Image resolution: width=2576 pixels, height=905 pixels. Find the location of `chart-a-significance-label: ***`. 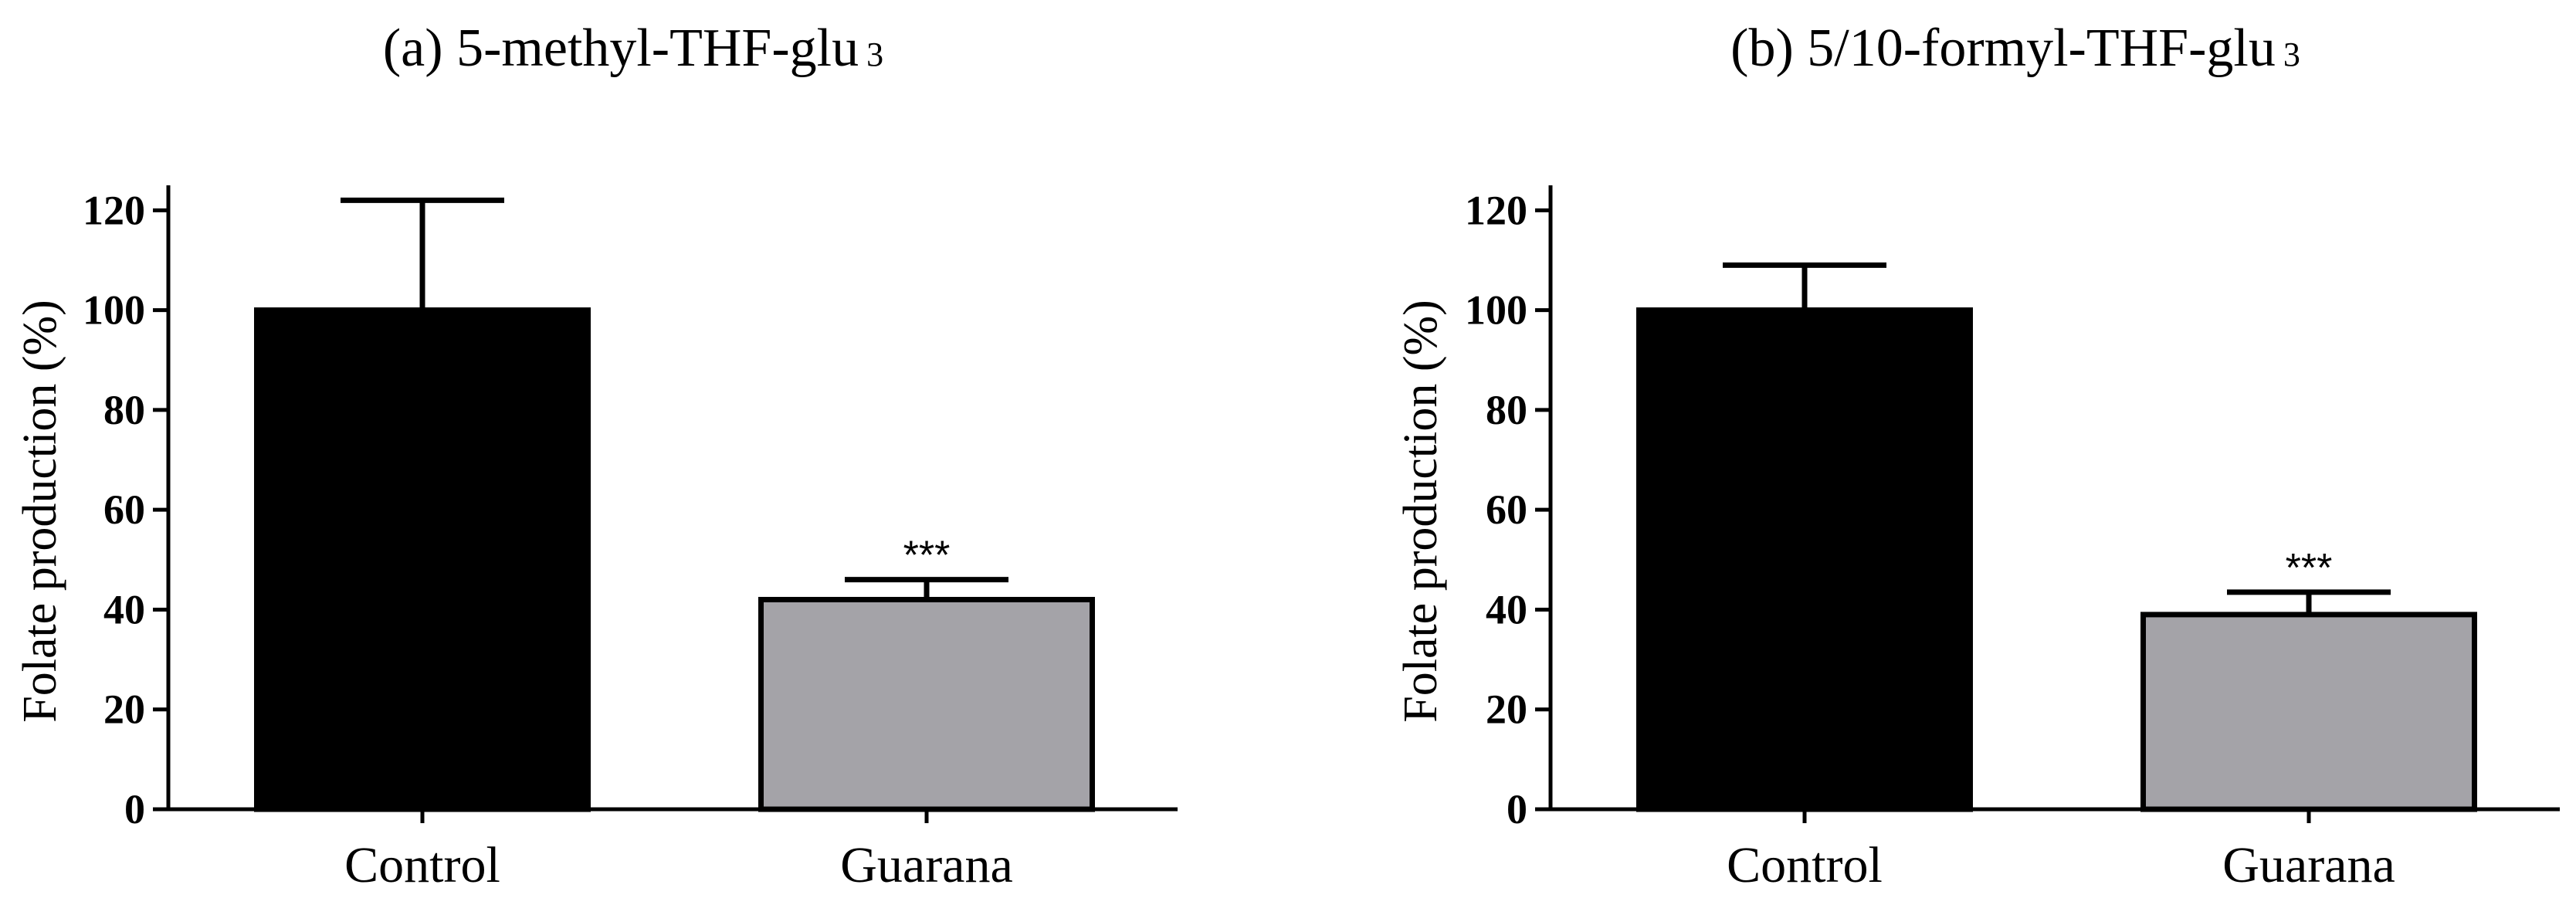

chart-a-significance-label: *** is located at coordinates (927, 556).